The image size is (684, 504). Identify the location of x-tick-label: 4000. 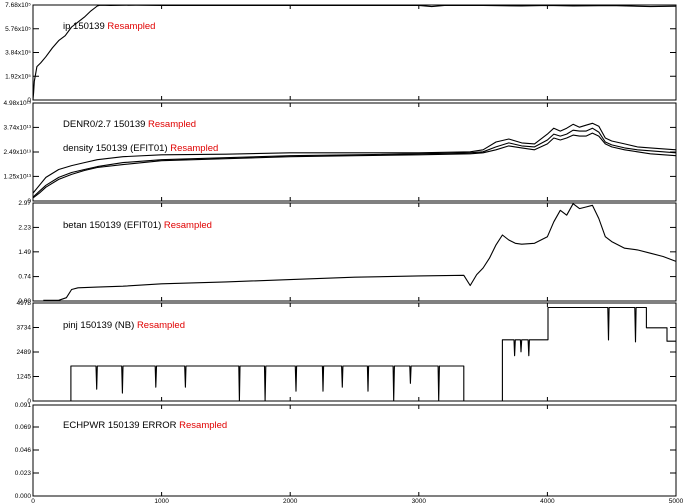
(547, 501).